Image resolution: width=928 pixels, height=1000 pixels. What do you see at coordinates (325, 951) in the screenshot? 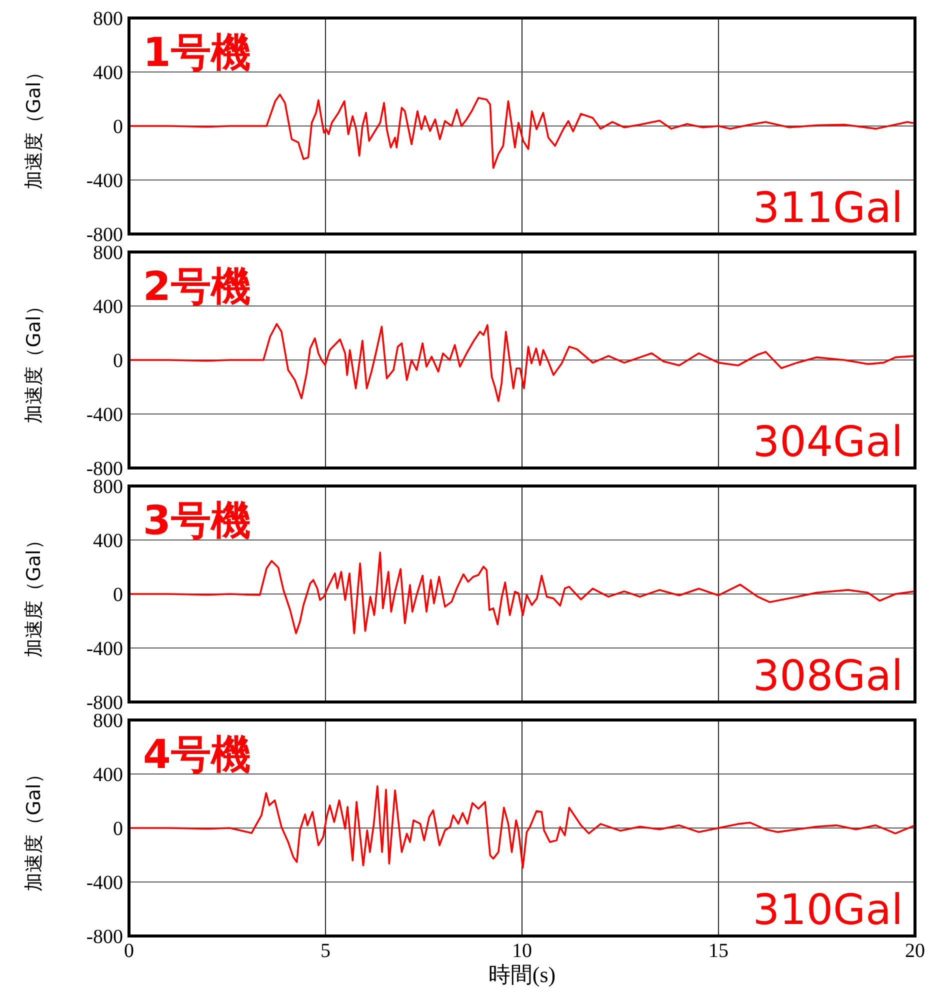
I see `x-tick-label: 5` at bounding box center [325, 951].